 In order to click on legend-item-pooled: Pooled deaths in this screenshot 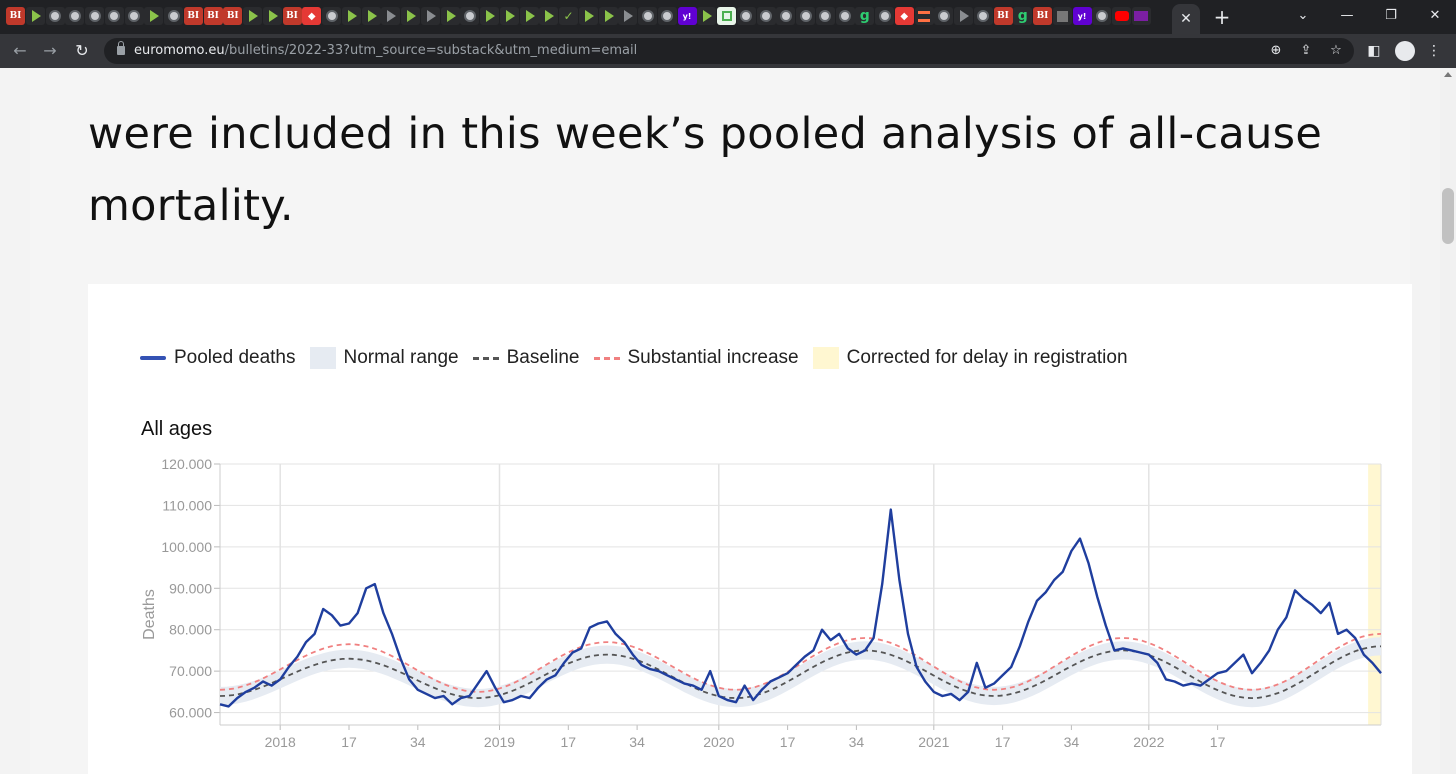, I will do `click(218, 358)`.